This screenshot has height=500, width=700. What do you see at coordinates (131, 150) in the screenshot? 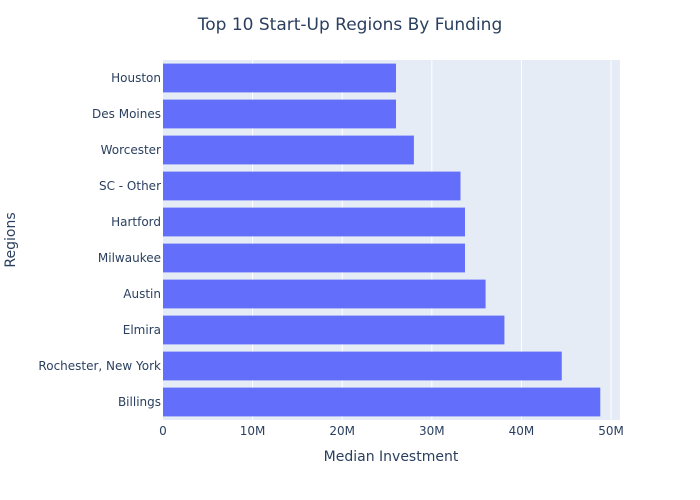
I see `y-tick-label: Worcester` at bounding box center [131, 150].